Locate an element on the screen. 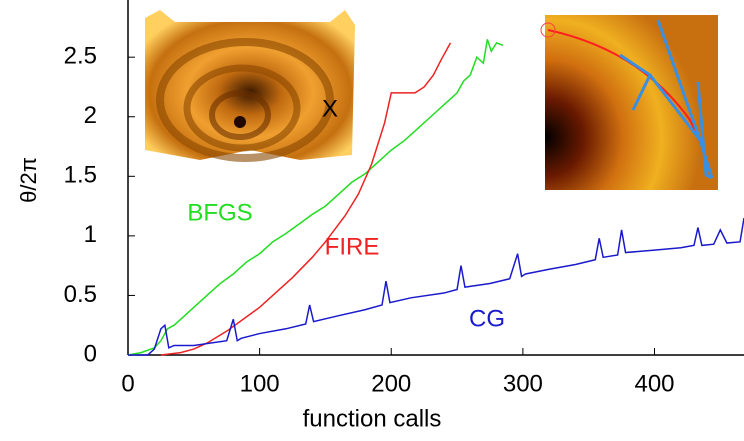 The height and width of the screenshot is (441, 744). y-tick-label: 1 is located at coordinates (90, 234).